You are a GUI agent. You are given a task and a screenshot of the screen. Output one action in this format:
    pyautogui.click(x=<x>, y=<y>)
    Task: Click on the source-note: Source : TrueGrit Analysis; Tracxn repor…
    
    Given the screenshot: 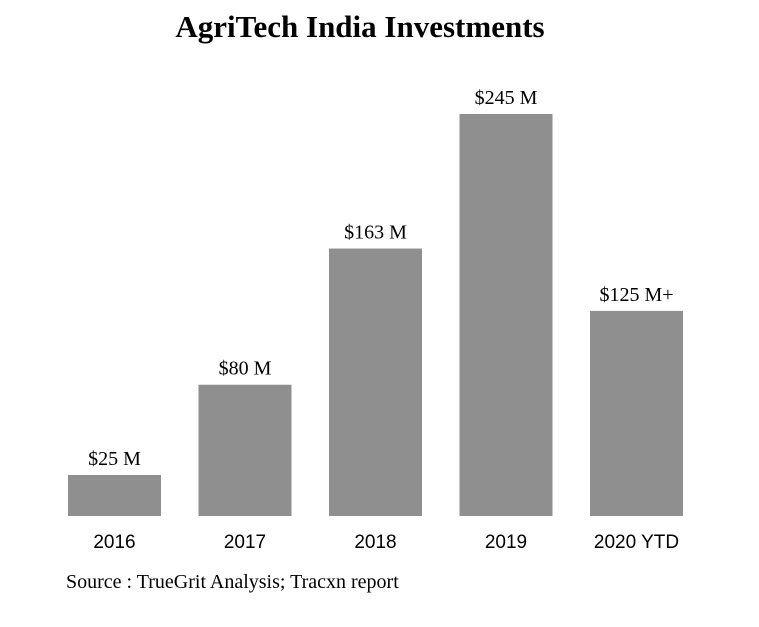 What is the action you would take?
    pyautogui.click(x=232, y=582)
    